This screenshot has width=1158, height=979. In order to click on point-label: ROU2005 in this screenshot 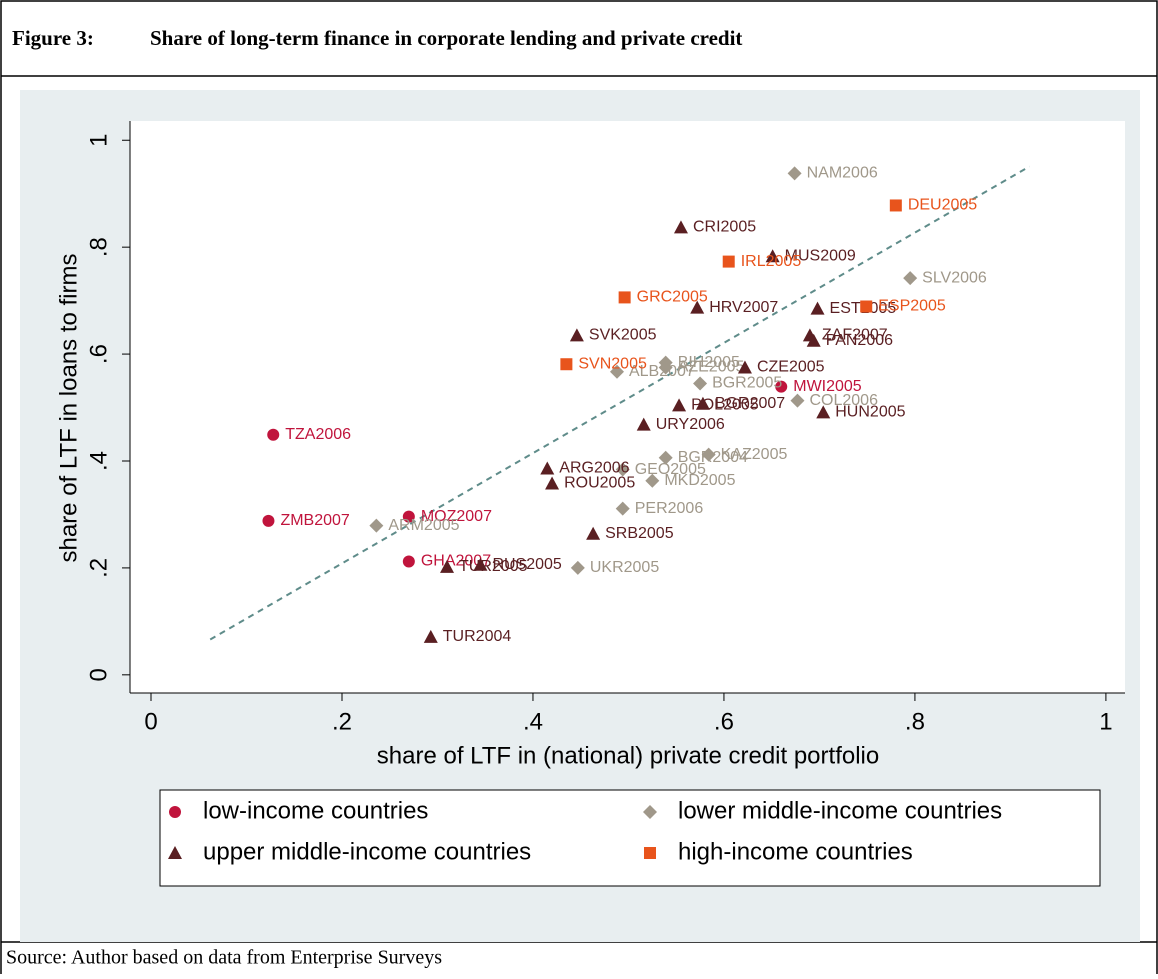, I will do `click(599, 483)`.